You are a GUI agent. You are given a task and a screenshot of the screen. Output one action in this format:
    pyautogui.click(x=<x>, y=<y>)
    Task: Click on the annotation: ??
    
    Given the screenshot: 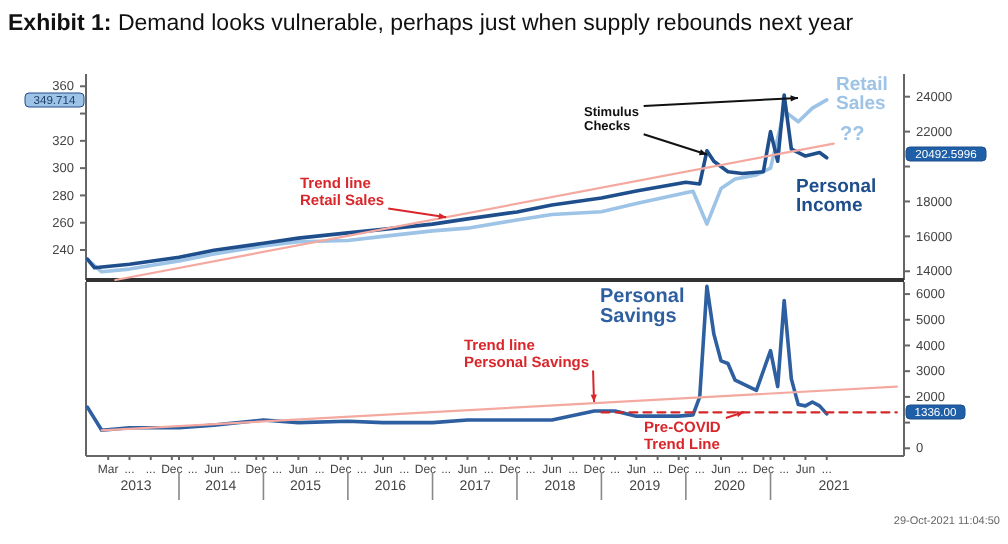 What is the action you would take?
    pyautogui.click(x=852, y=135)
    